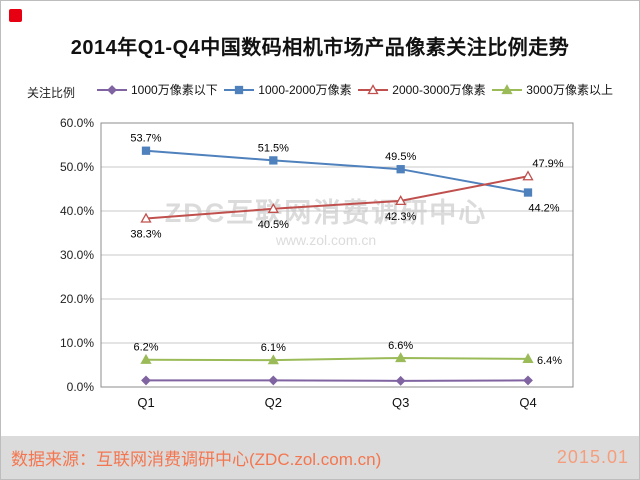 The height and width of the screenshot is (480, 640). I want to click on data-label: 6.4%, so click(549, 361).